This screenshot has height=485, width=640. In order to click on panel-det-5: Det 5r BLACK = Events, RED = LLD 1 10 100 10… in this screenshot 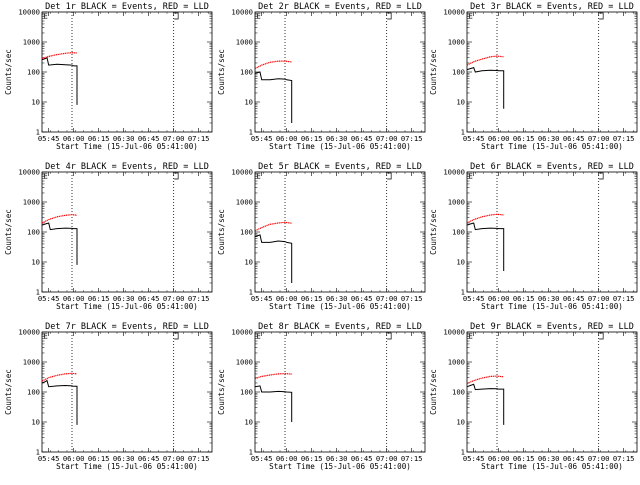, I will do `click(321, 236)`.